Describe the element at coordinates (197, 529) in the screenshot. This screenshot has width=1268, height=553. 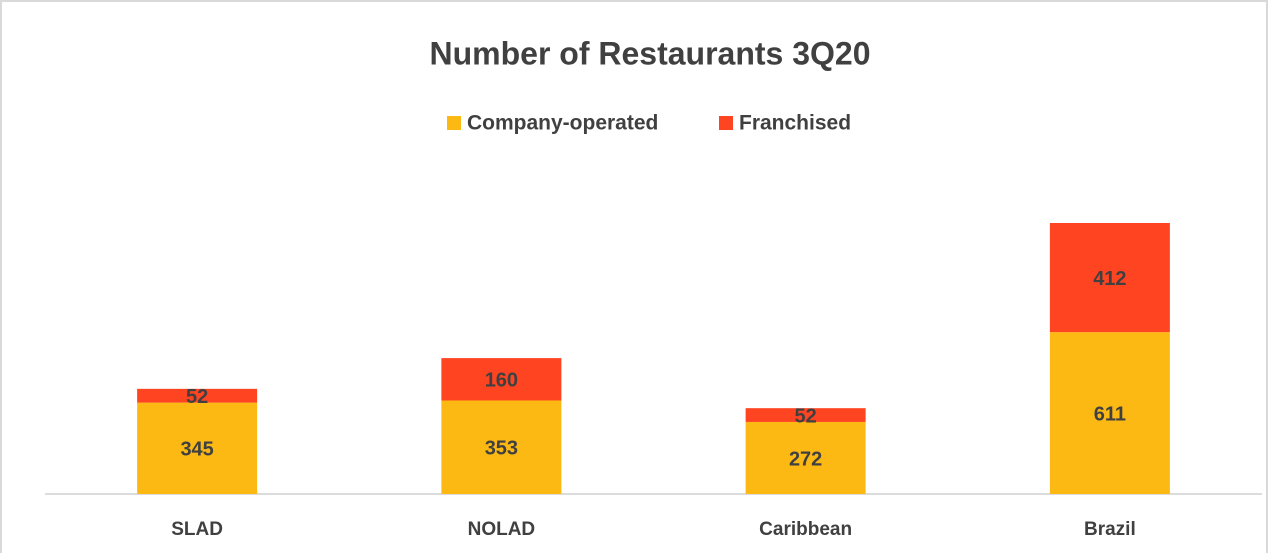
I see `x-tick-label: SLAD` at that location.